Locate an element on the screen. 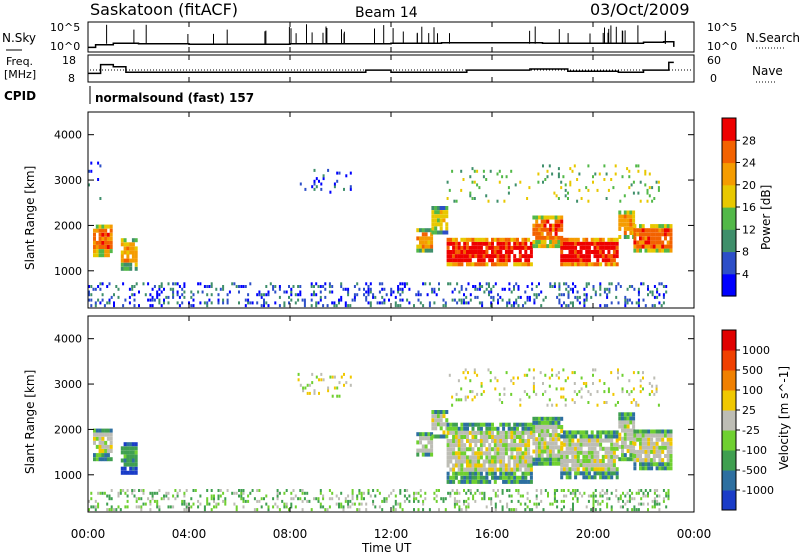  velocity-colorbar-label: Velocity [m s^-1] is located at coordinates (784, 418).